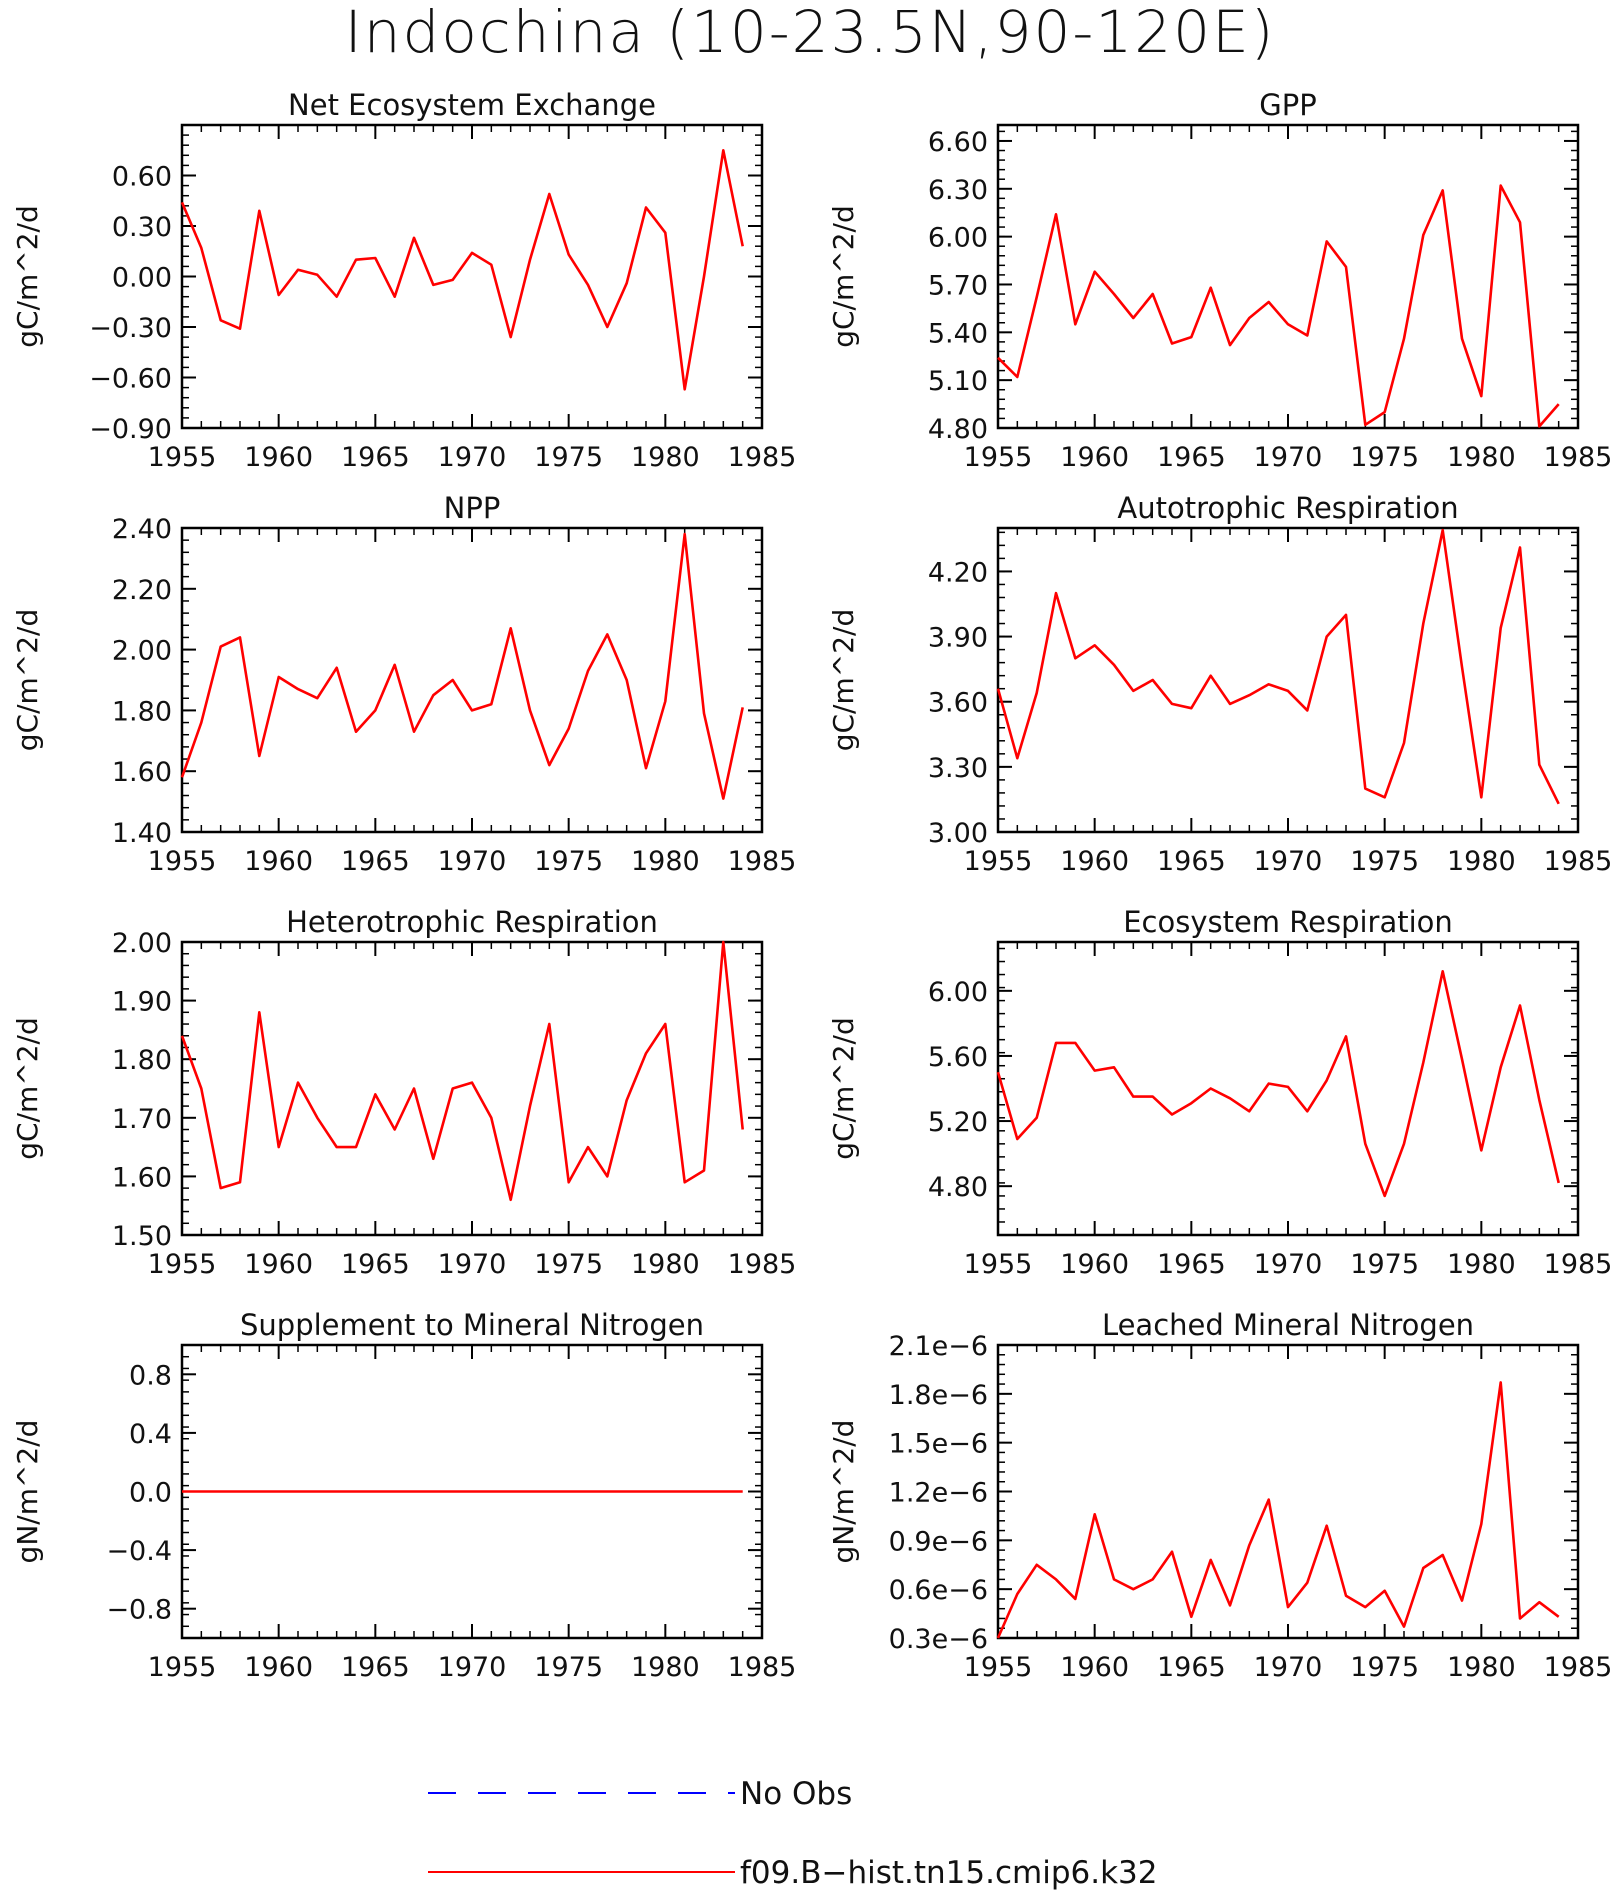 The height and width of the screenshot is (1898, 1620). Describe the element at coordinates (958, 572) in the screenshot. I see `y-tick-label: 4.20` at that location.